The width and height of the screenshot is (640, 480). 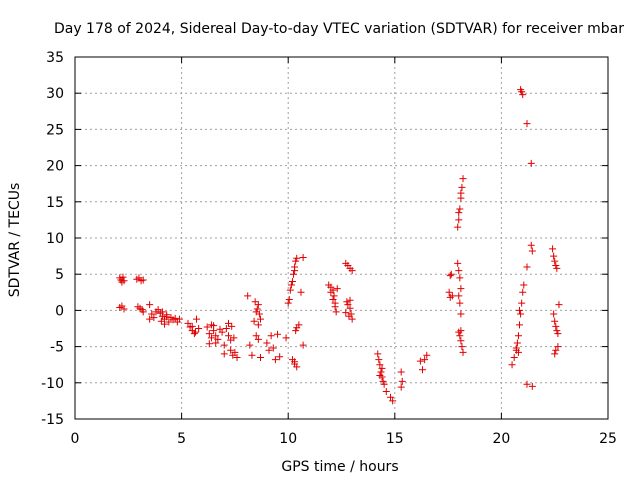 What do you see at coordinates (55, 58) in the screenshot?
I see `y-tick-label: 35` at bounding box center [55, 58].